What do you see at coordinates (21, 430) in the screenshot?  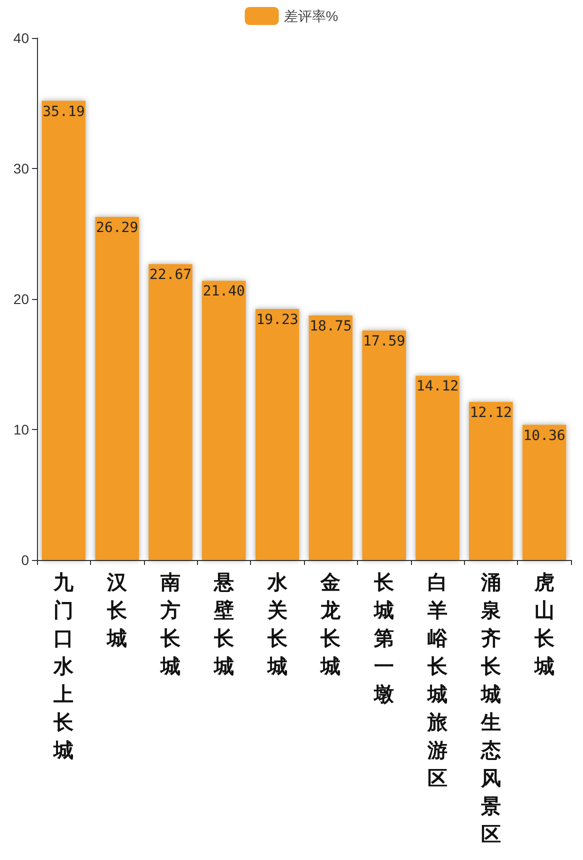 I see `y-tick-label: 10` at bounding box center [21, 430].